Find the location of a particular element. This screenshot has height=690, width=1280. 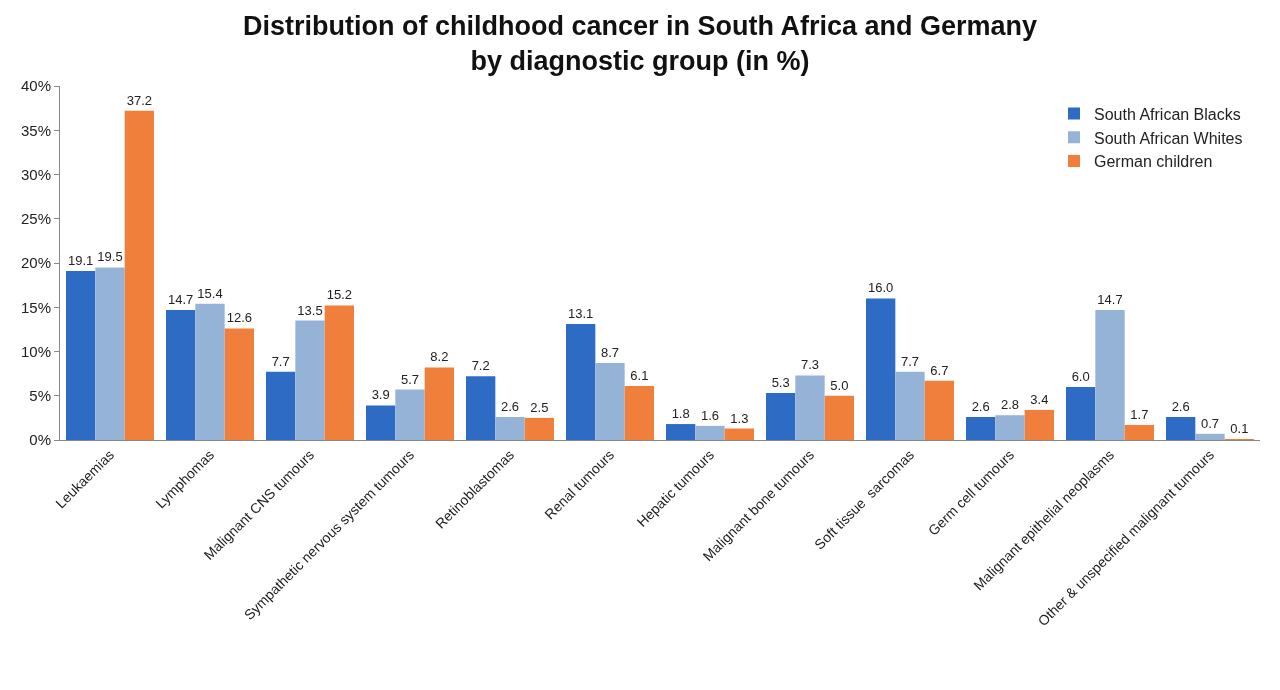

data-label: 37.2 is located at coordinates (139, 100).